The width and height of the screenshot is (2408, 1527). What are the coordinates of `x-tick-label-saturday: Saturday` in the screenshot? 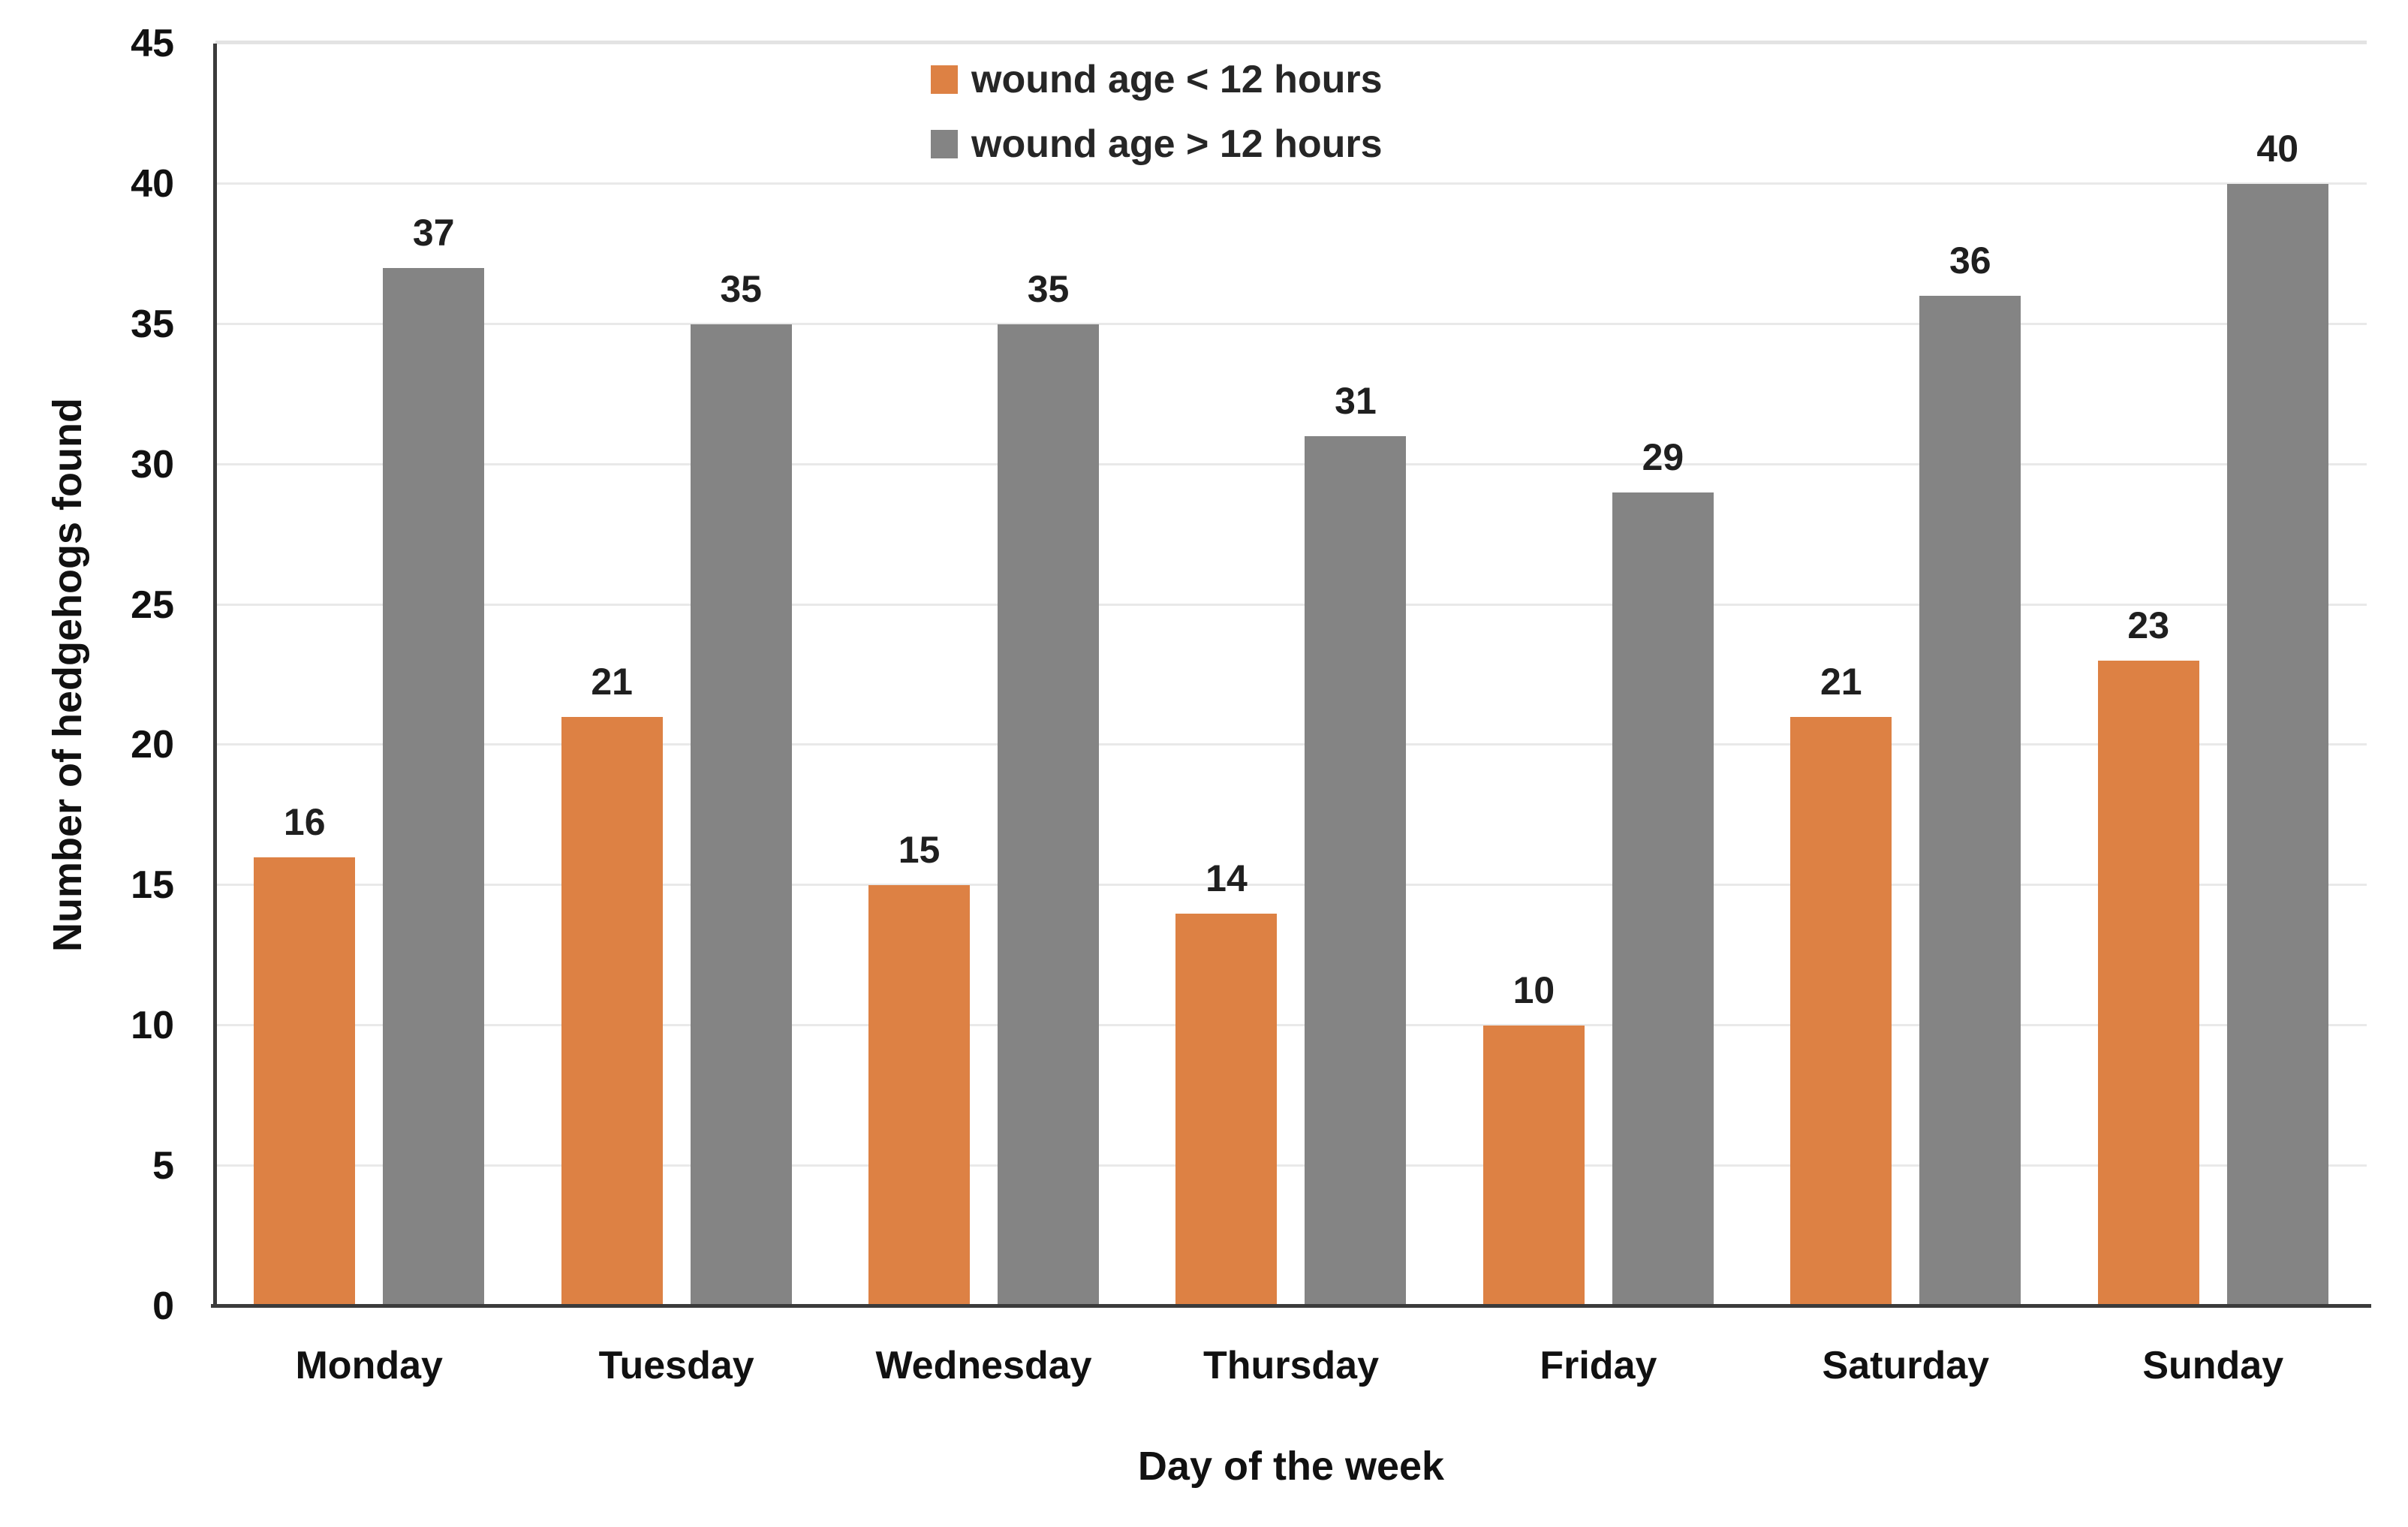 It's located at (1906, 1365).